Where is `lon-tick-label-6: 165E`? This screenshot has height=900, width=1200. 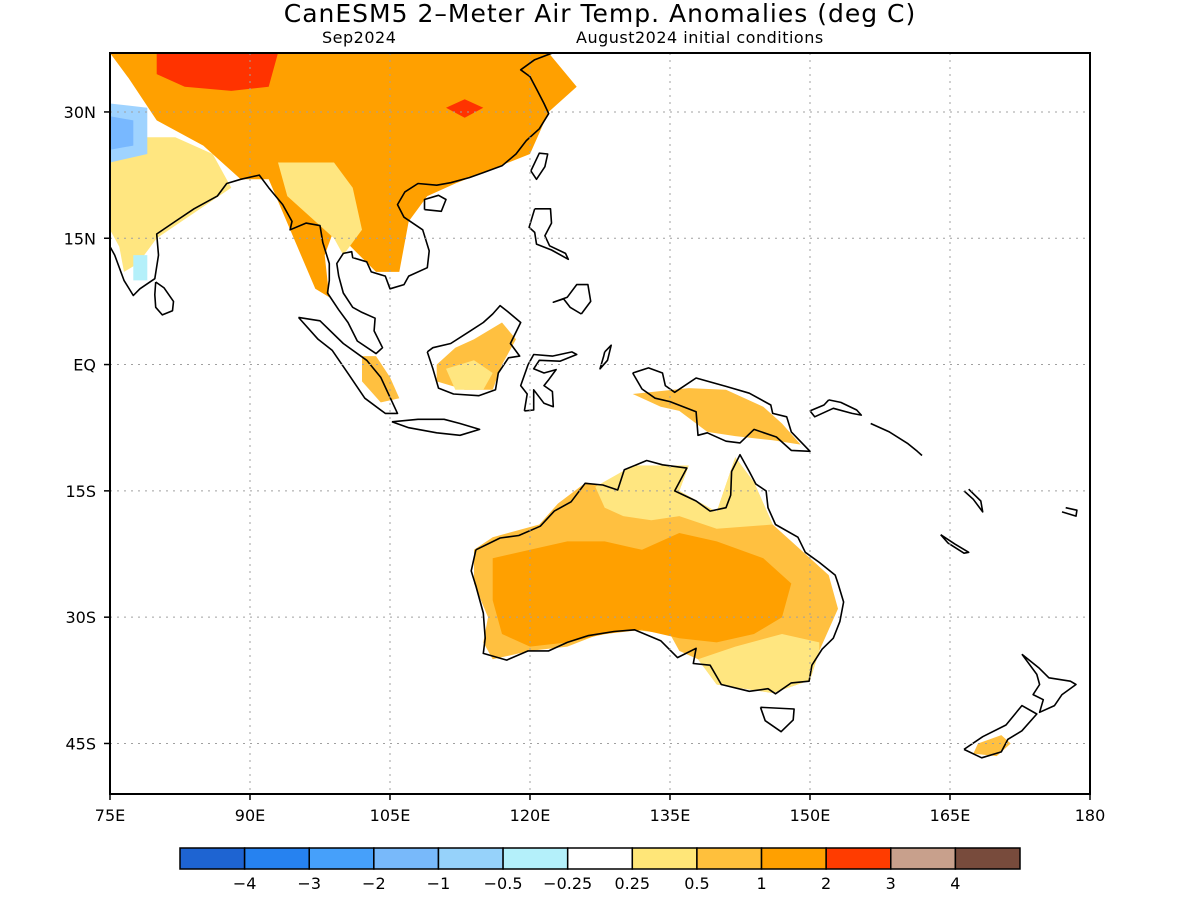
lon-tick-label-6: 165E is located at coordinates (950, 815).